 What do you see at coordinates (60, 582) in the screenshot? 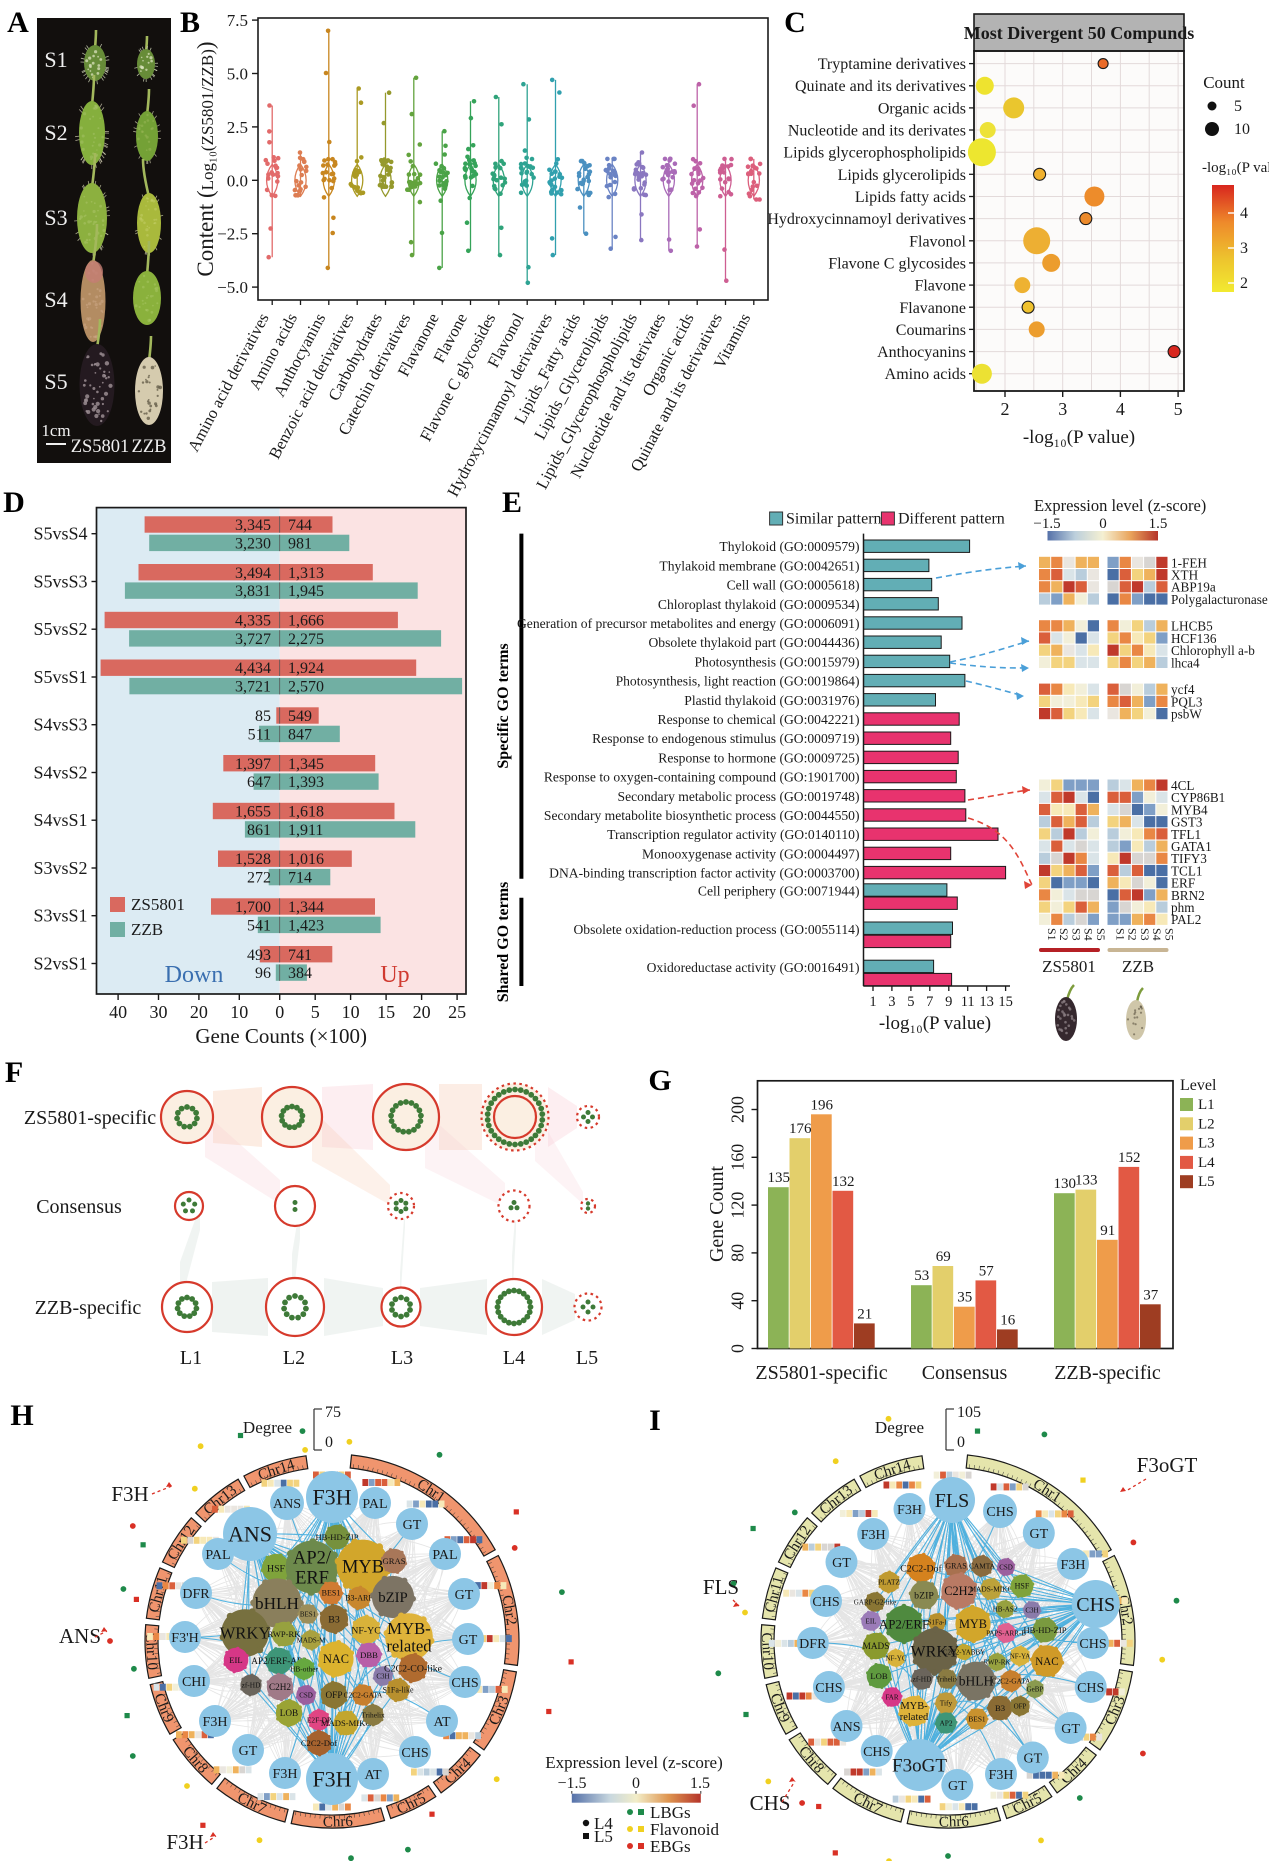
I see `svg-text: S5vsS3` at bounding box center [60, 582].